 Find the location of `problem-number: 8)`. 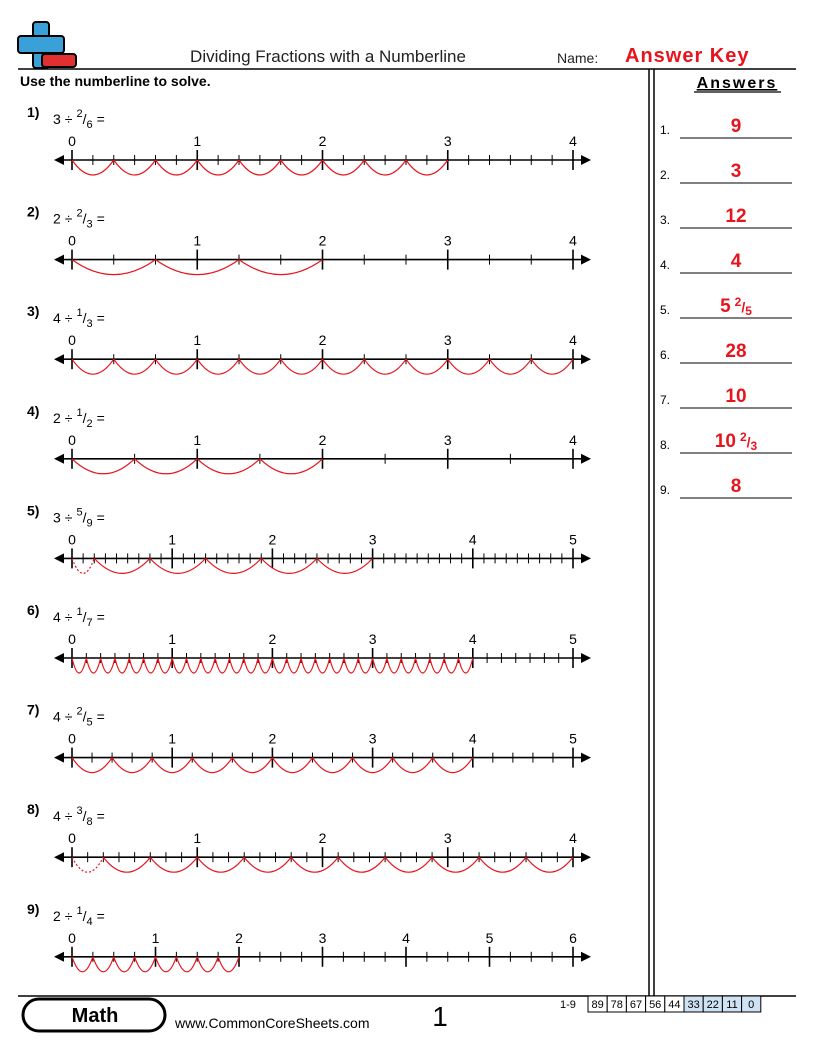

problem-number: 8) is located at coordinates (33, 809).